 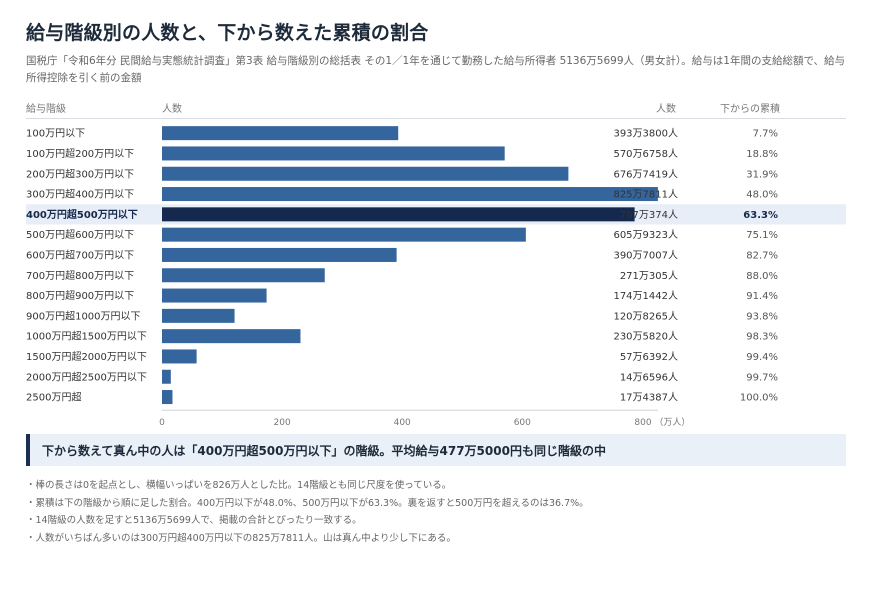 What do you see at coordinates (645, 316) in the screenshot?
I see `count-label: 120万8265人` at bounding box center [645, 316].